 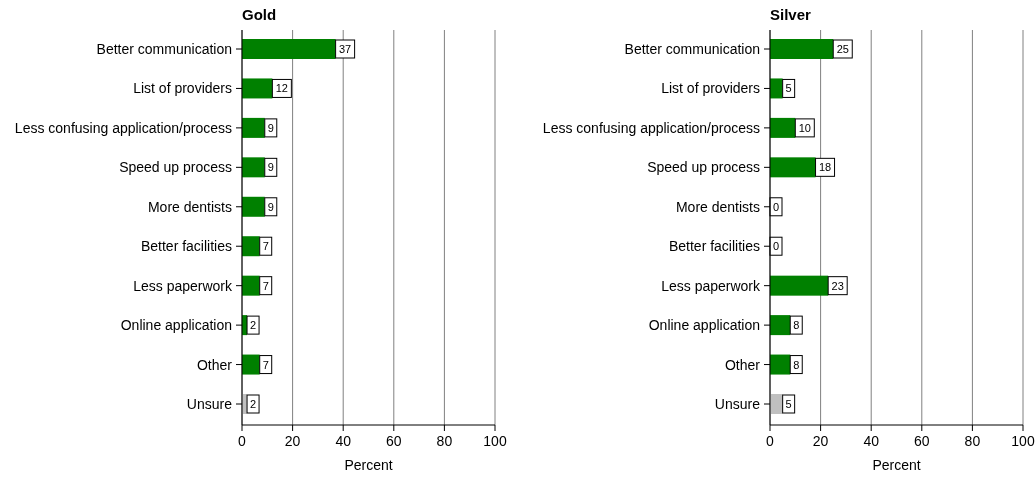 What do you see at coordinates (804, 127) in the screenshot?
I see `data-label: 10` at bounding box center [804, 127].